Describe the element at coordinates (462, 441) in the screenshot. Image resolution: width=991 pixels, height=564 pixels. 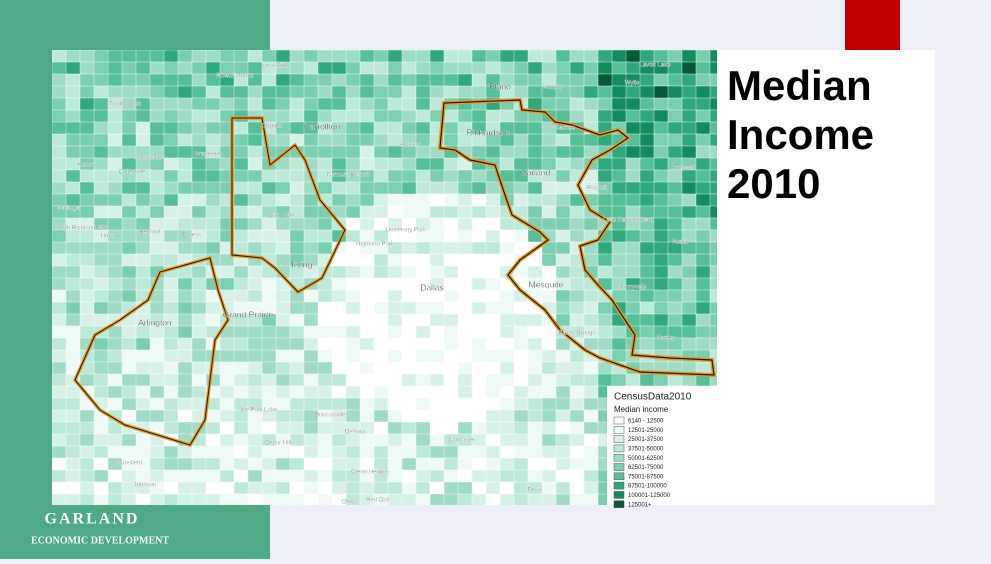
I see `place-label: Lancaster` at that location.